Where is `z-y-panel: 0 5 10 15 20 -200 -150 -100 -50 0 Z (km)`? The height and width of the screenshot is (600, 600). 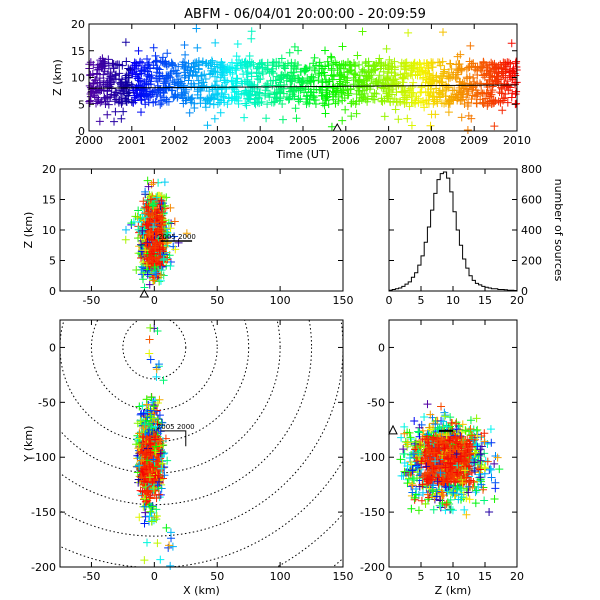 z-y-panel: 0 5 10 15 20 -200 -150 -100 -50 0 Z (km) is located at coordinates (442, 458).